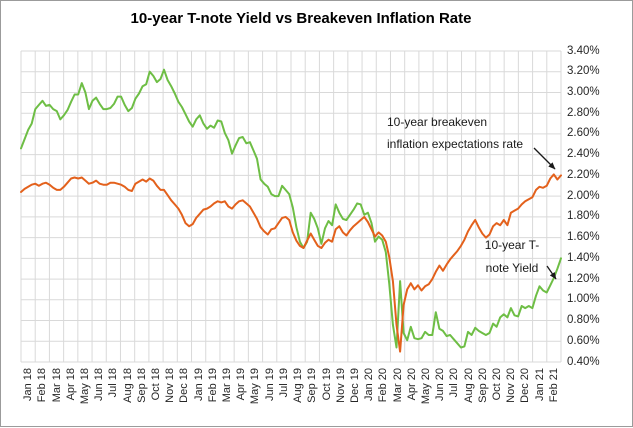 The width and height of the screenshot is (633, 428). I want to click on y-axis-tick-label: 0.80%, so click(583, 320).